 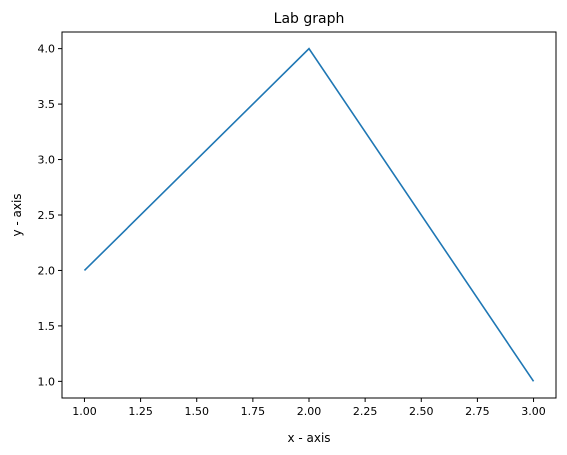 What do you see at coordinates (309, 411) in the screenshot?
I see `x-tick-label: 2.00` at bounding box center [309, 411].